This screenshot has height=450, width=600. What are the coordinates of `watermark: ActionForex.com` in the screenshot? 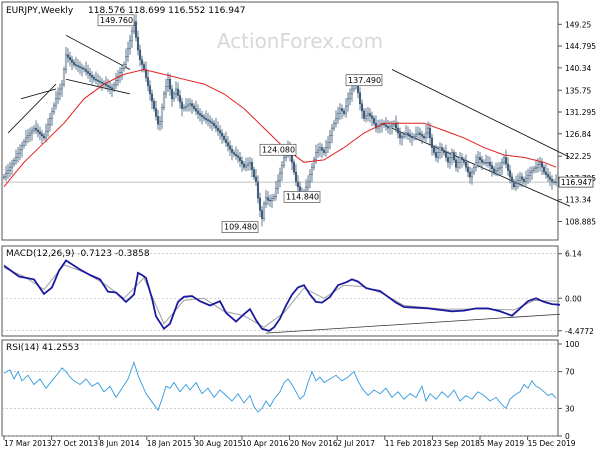 It's located at (300, 41).